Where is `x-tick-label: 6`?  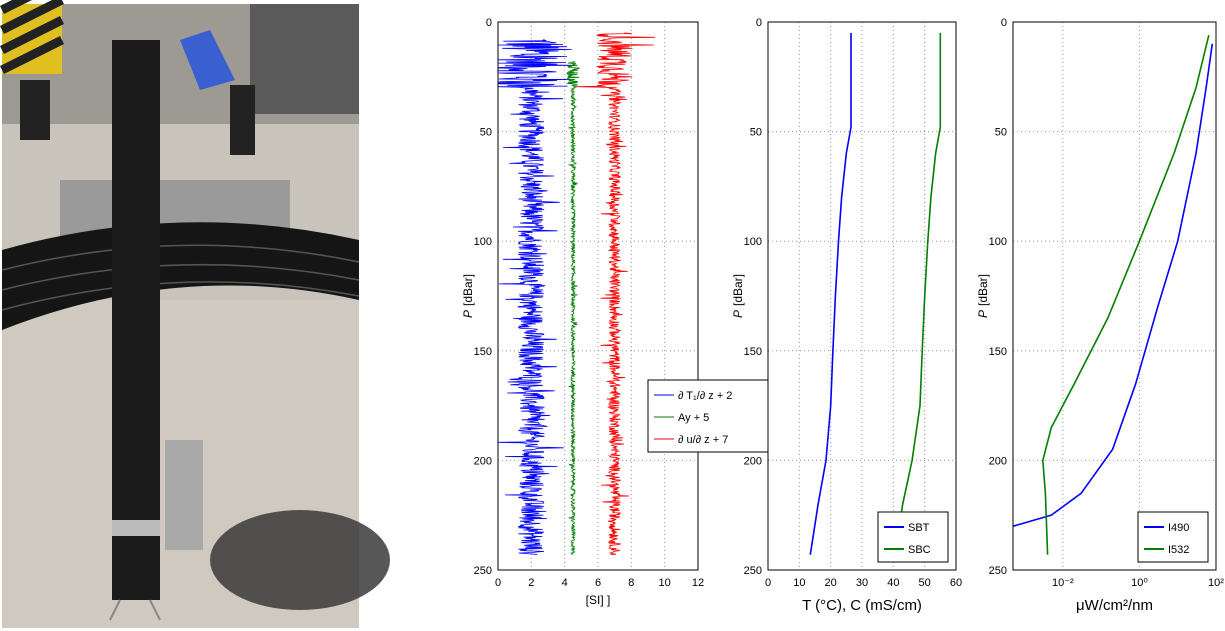
x-tick-label: 6 is located at coordinates (598, 583).